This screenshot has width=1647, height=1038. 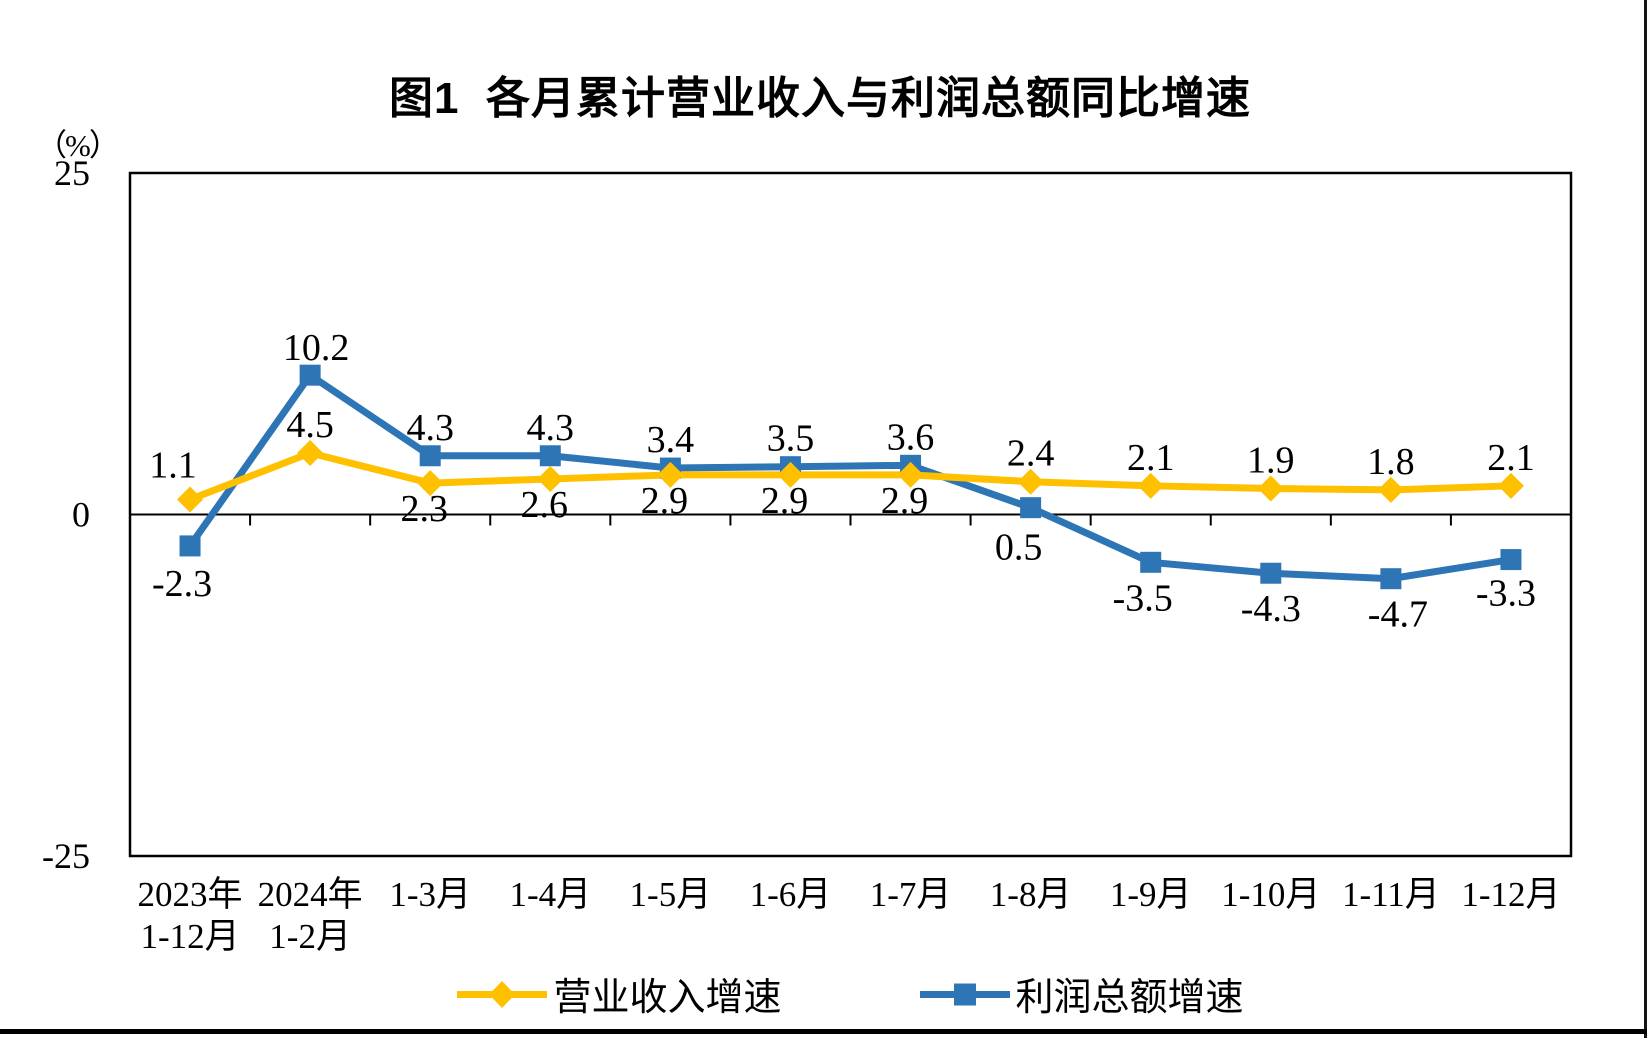 What do you see at coordinates (1019, 548) in the screenshot?
I see `profit-growth-data-label: 0.5` at bounding box center [1019, 548].